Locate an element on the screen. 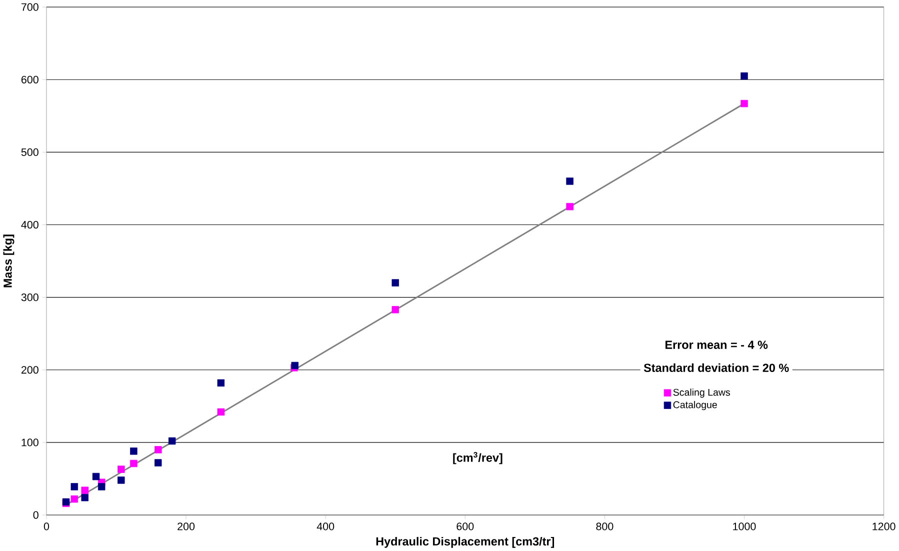  annotation: Error mean = - 4 % is located at coordinates (717, 344).